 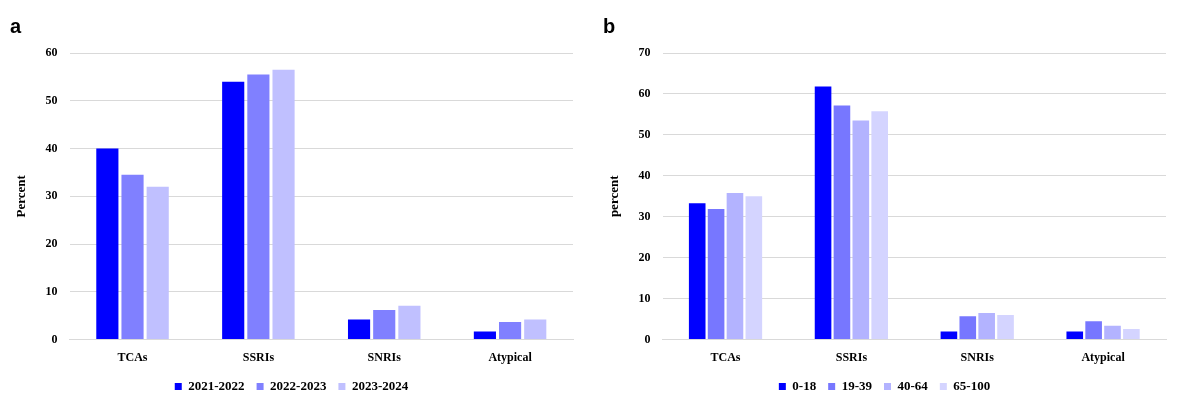 What do you see at coordinates (298, 385) in the screenshot?
I see `legend-label: 2022-2023` at bounding box center [298, 385].